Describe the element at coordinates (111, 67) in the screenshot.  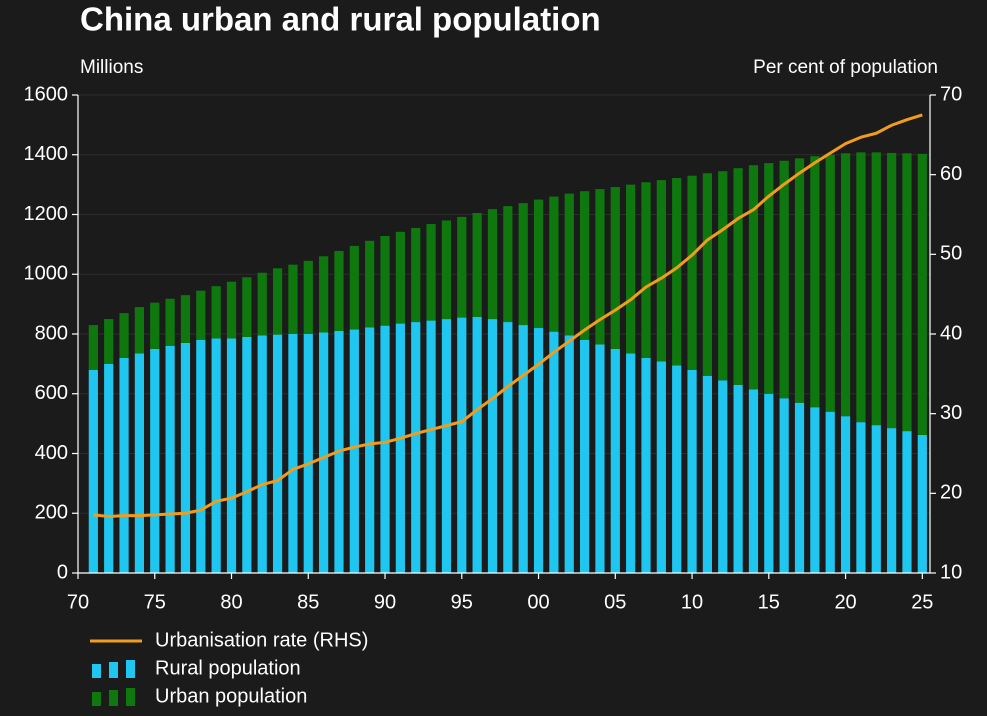
I see `y-axis-label: Millions` at that location.